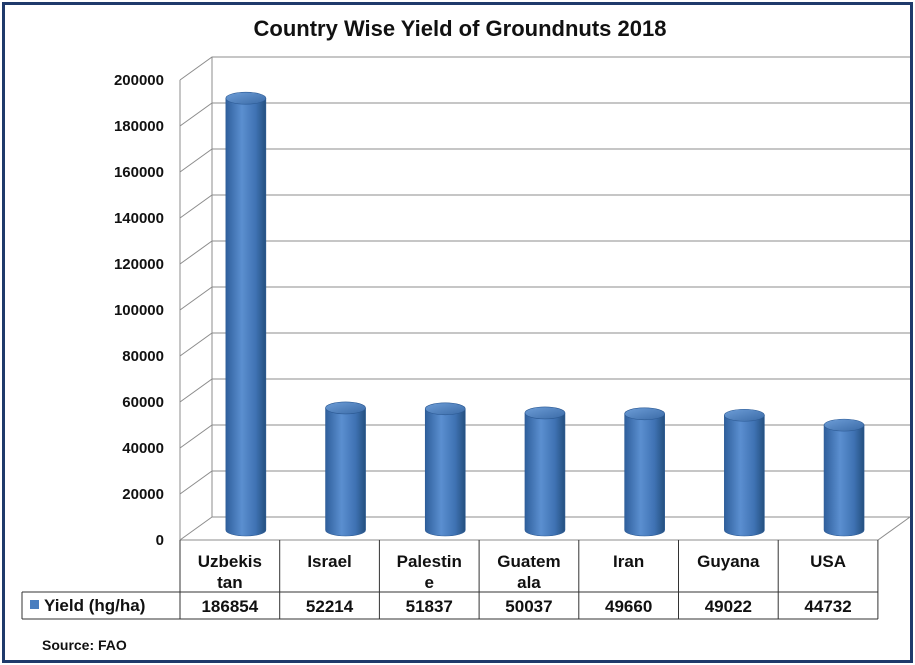 The image size is (915, 665). Describe the element at coordinates (460, 28) in the screenshot. I see `chart-title: Country Wise Yield of Groundnuts 2018` at that location.